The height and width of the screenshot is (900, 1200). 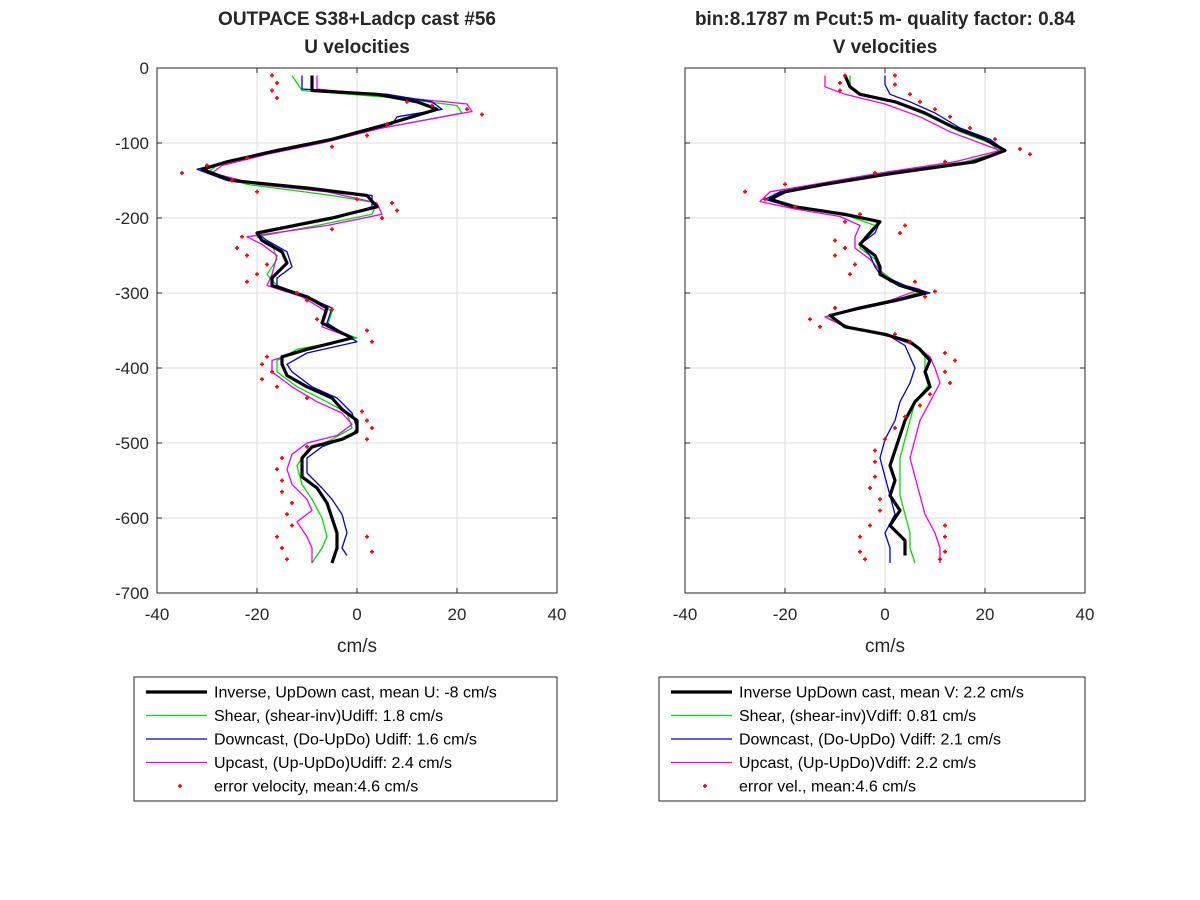 What do you see at coordinates (685, 614) in the screenshot?
I see `v-xtick-label: -40` at bounding box center [685, 614].